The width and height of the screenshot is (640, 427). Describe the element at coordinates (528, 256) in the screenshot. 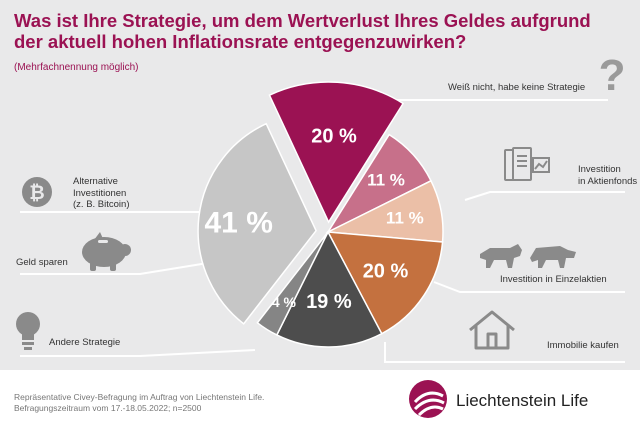

I see `bull-bear-icon` at that location.